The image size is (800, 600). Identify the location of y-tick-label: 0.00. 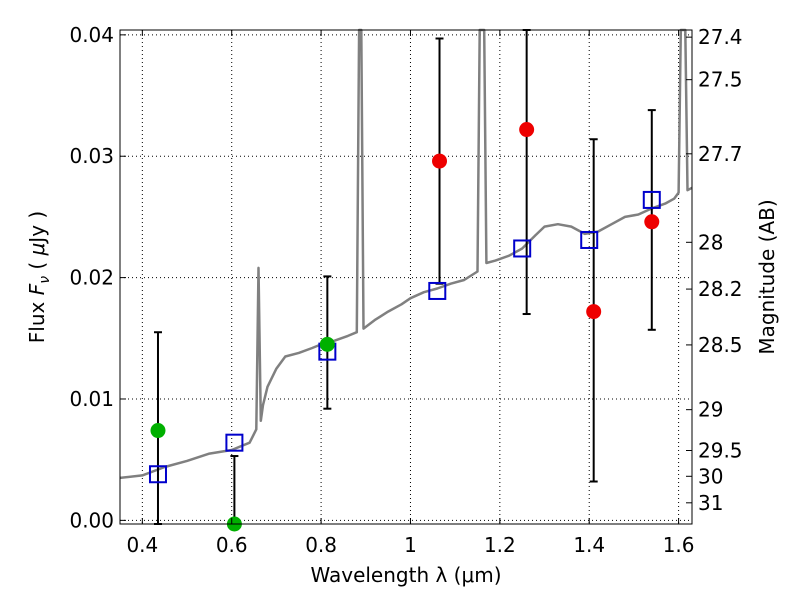
(91, 520).